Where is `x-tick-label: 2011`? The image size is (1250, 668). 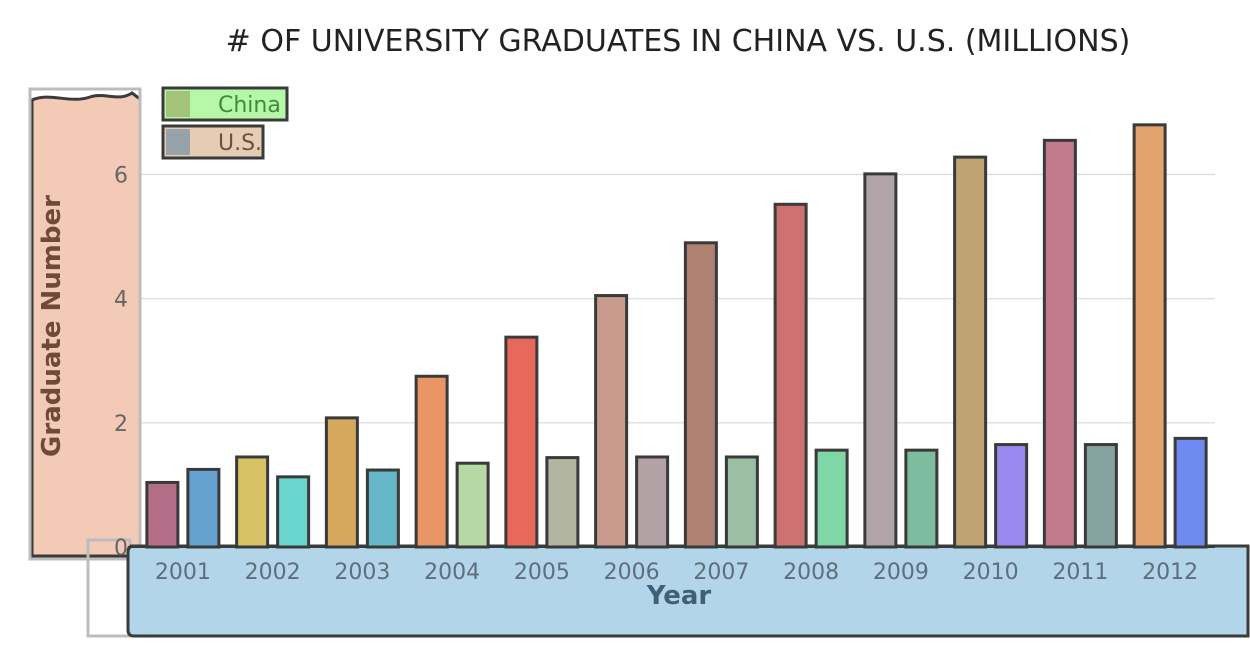
x-tick-label: 2011 is located at coordinates (1080, 572).